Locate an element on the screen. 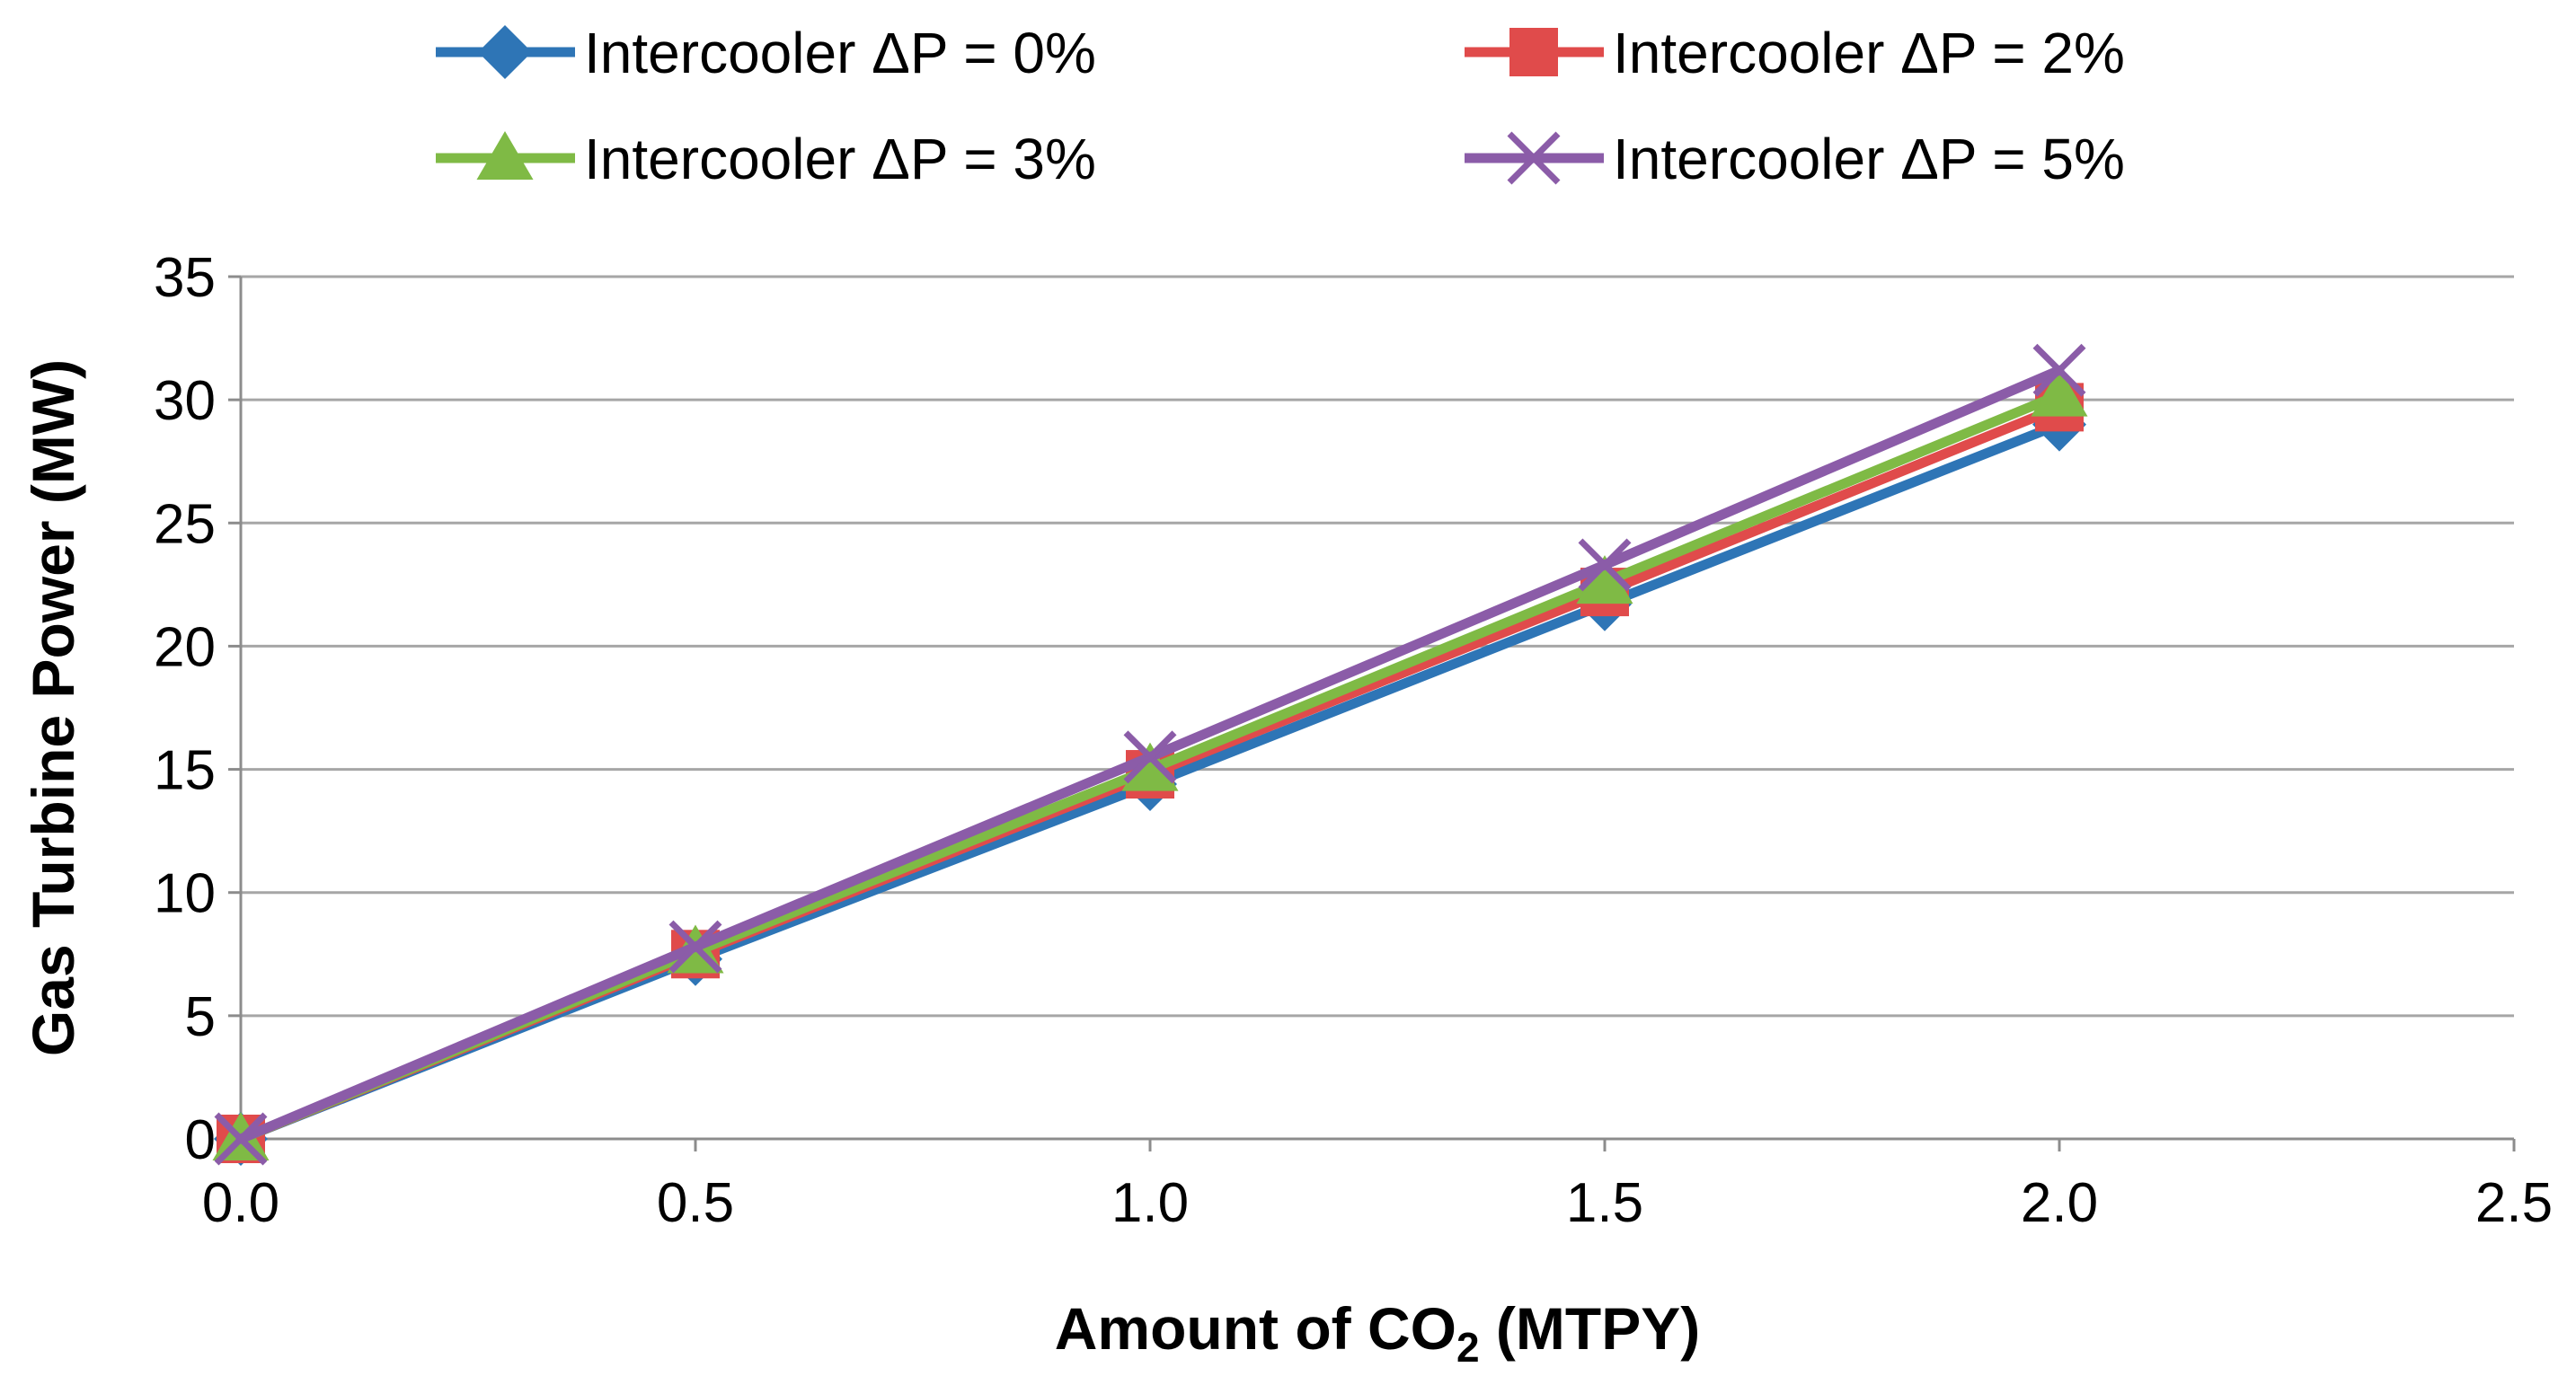  x-tick-label: 2.5 is located at coordinates (2514, 1203).